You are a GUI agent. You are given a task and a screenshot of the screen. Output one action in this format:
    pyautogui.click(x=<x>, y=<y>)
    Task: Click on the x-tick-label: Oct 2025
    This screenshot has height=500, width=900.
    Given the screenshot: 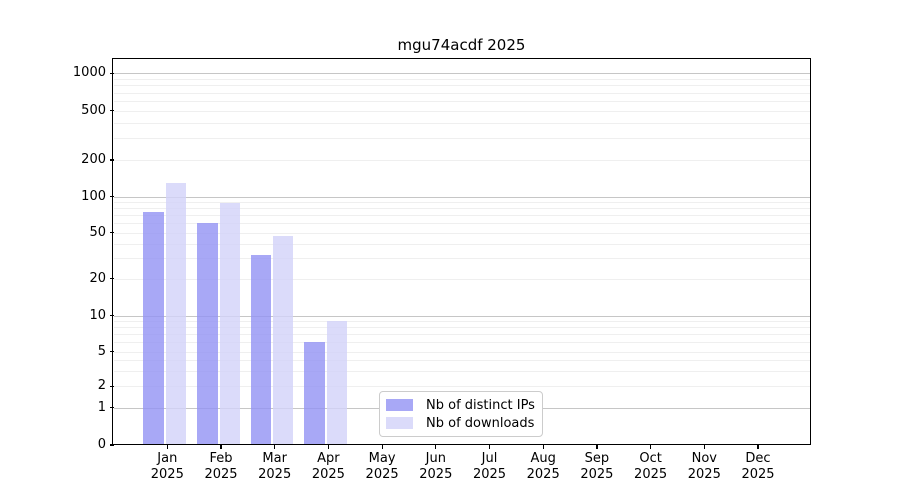 What is the action you would take?
    pyautogui.click(x=651, y=467)
    